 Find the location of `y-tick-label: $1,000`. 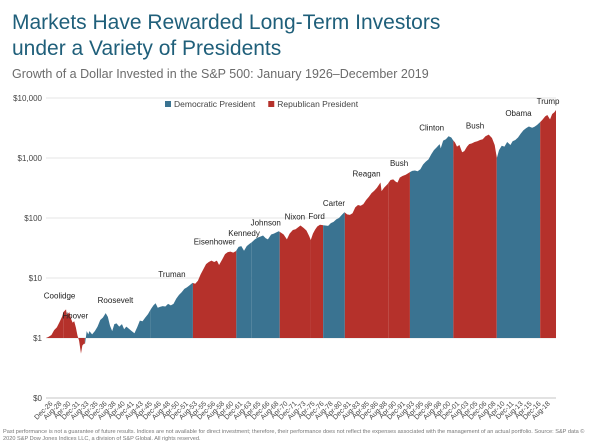

y-tick-label: $1,000 is located at coordinates (30, 158).